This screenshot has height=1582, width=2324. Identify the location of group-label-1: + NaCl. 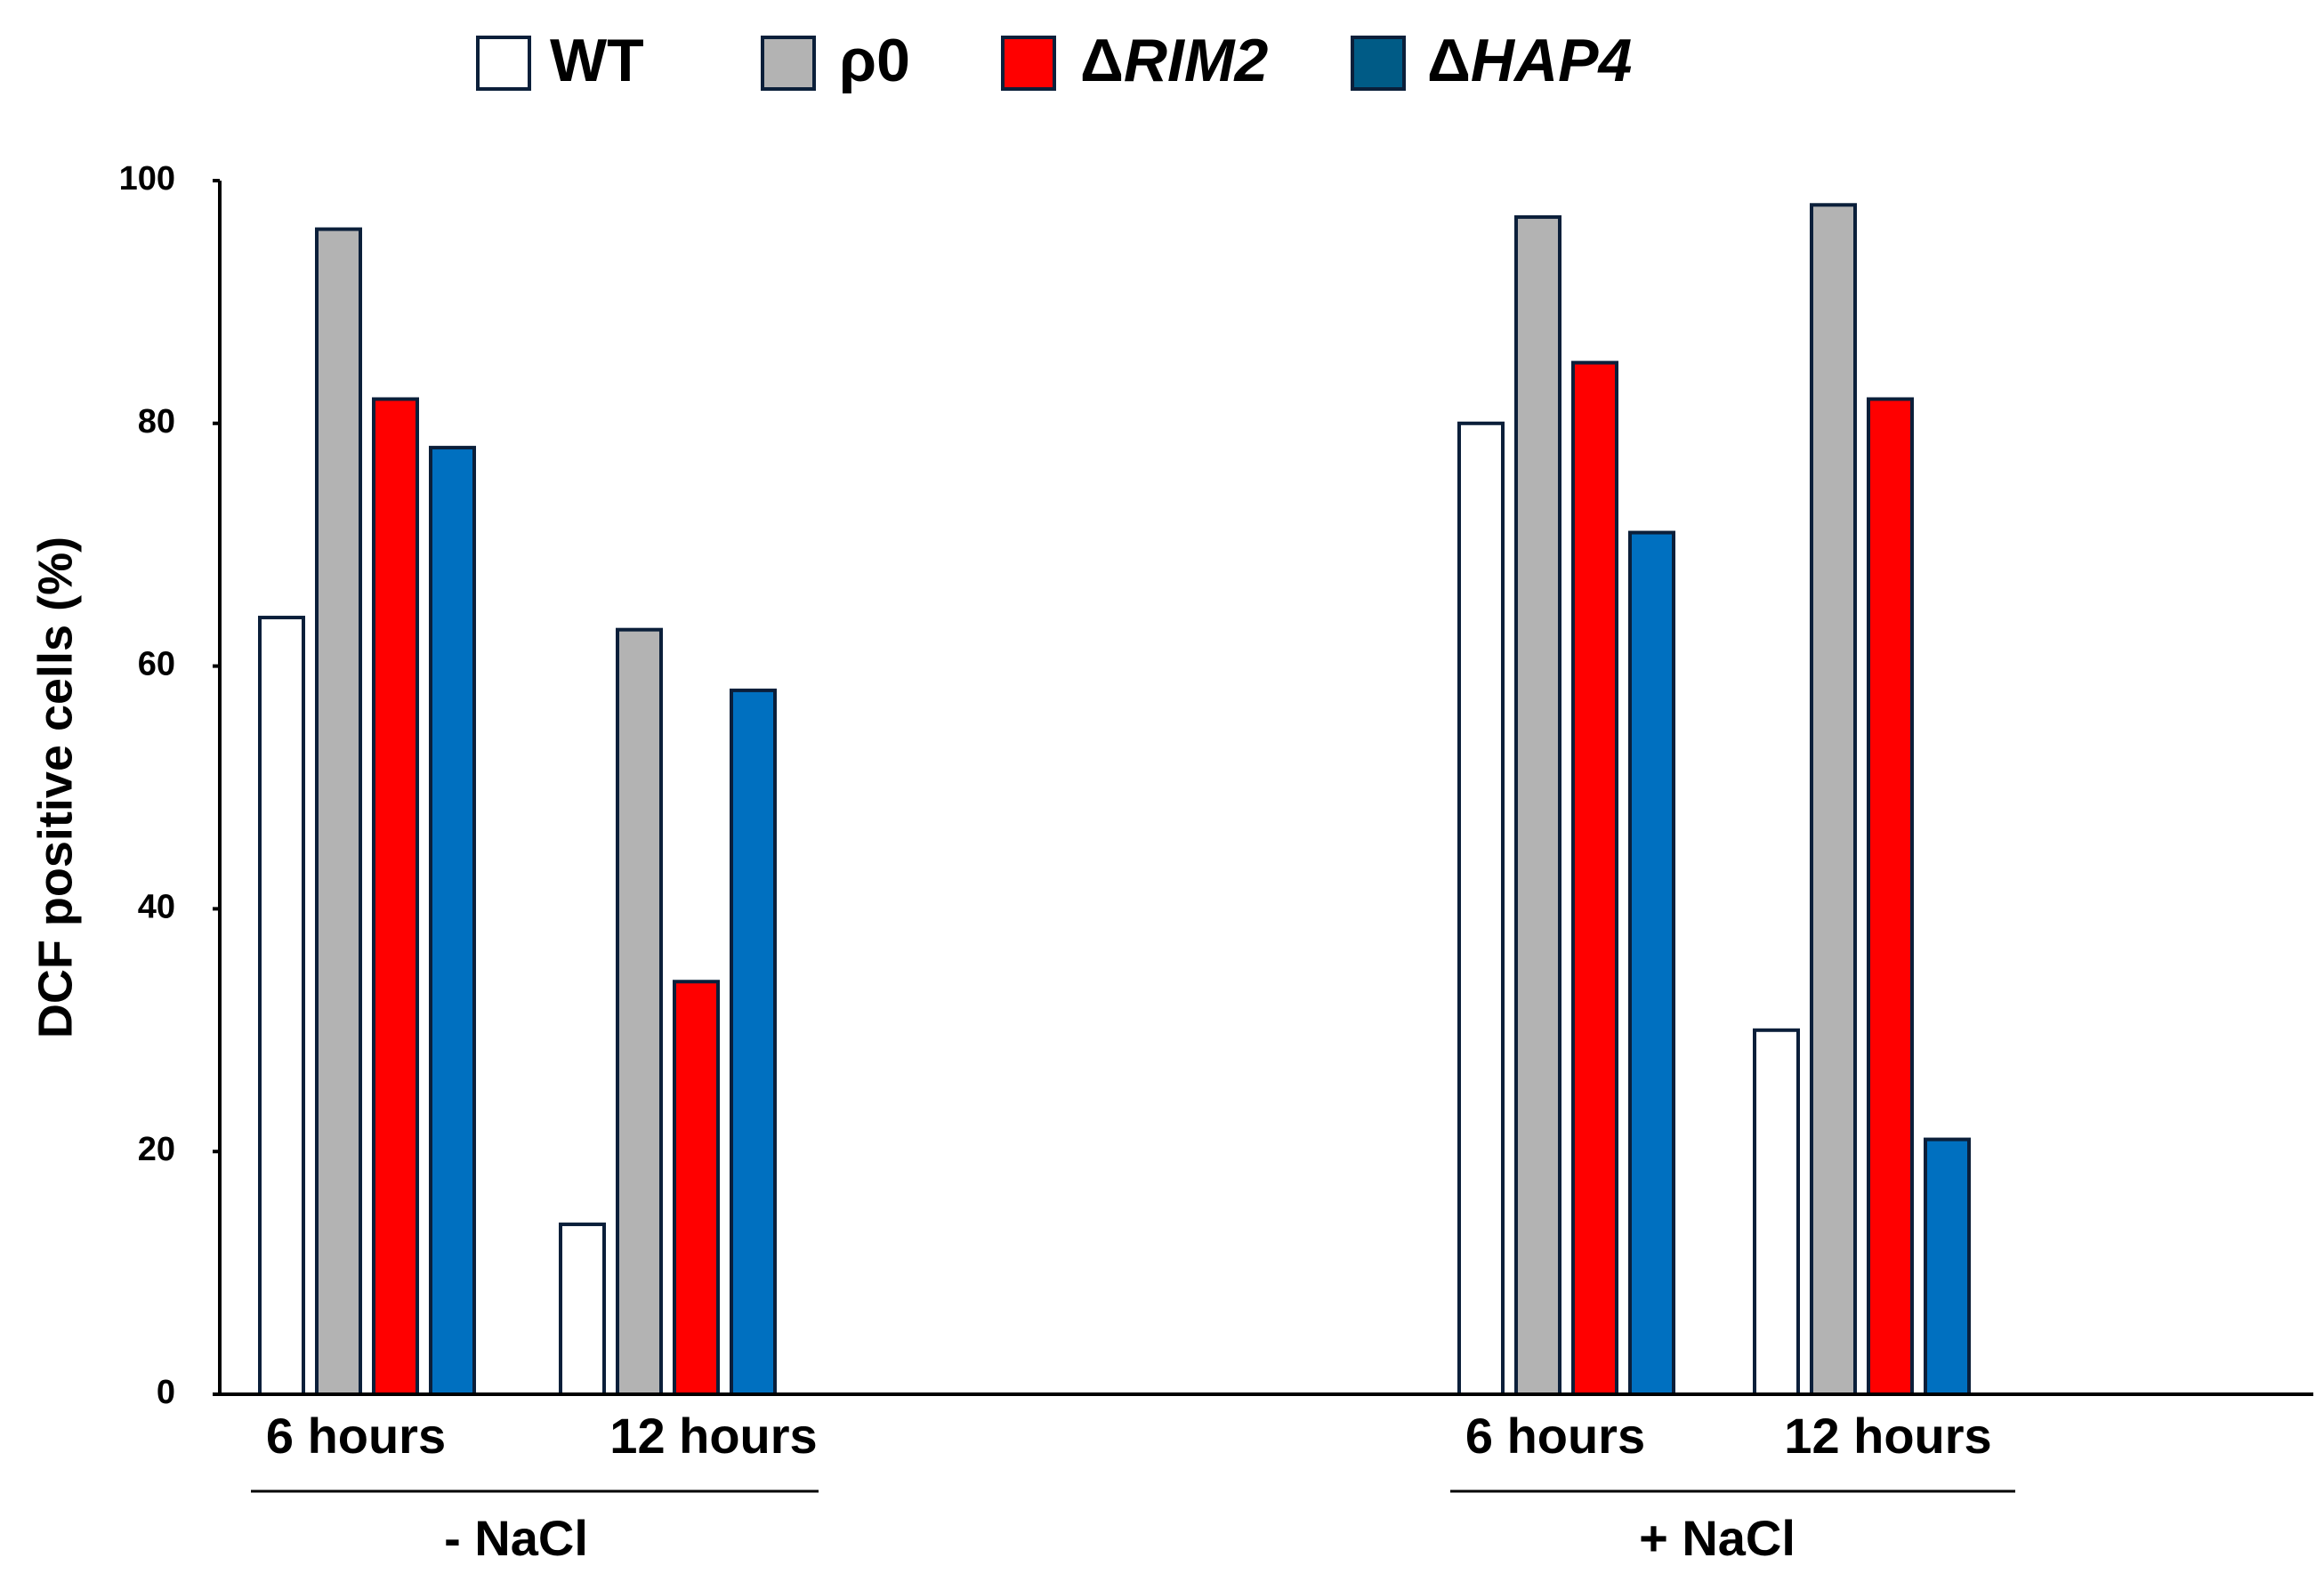
(1717, 1538).